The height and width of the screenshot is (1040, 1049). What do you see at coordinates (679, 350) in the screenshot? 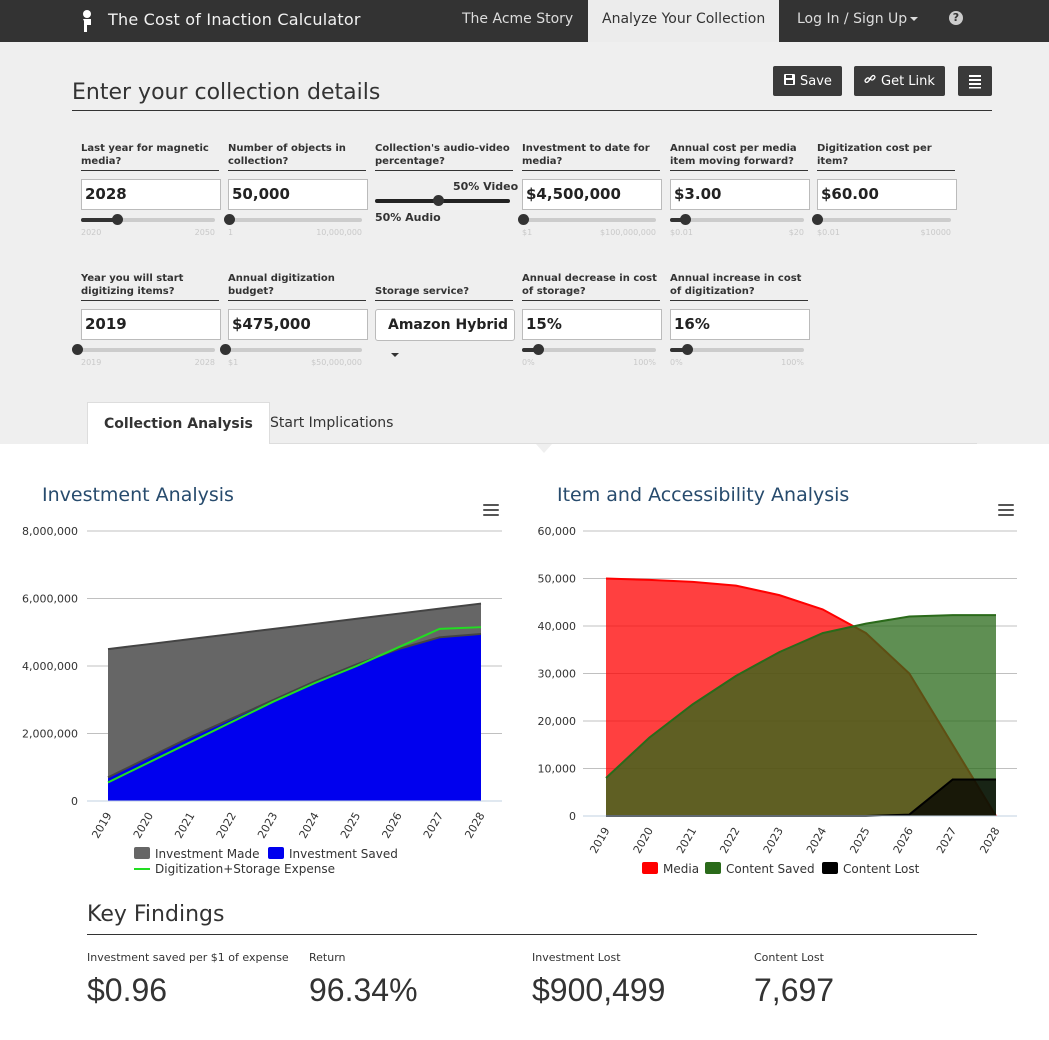
I see `slider-fill` at bounding box center [679, 350].